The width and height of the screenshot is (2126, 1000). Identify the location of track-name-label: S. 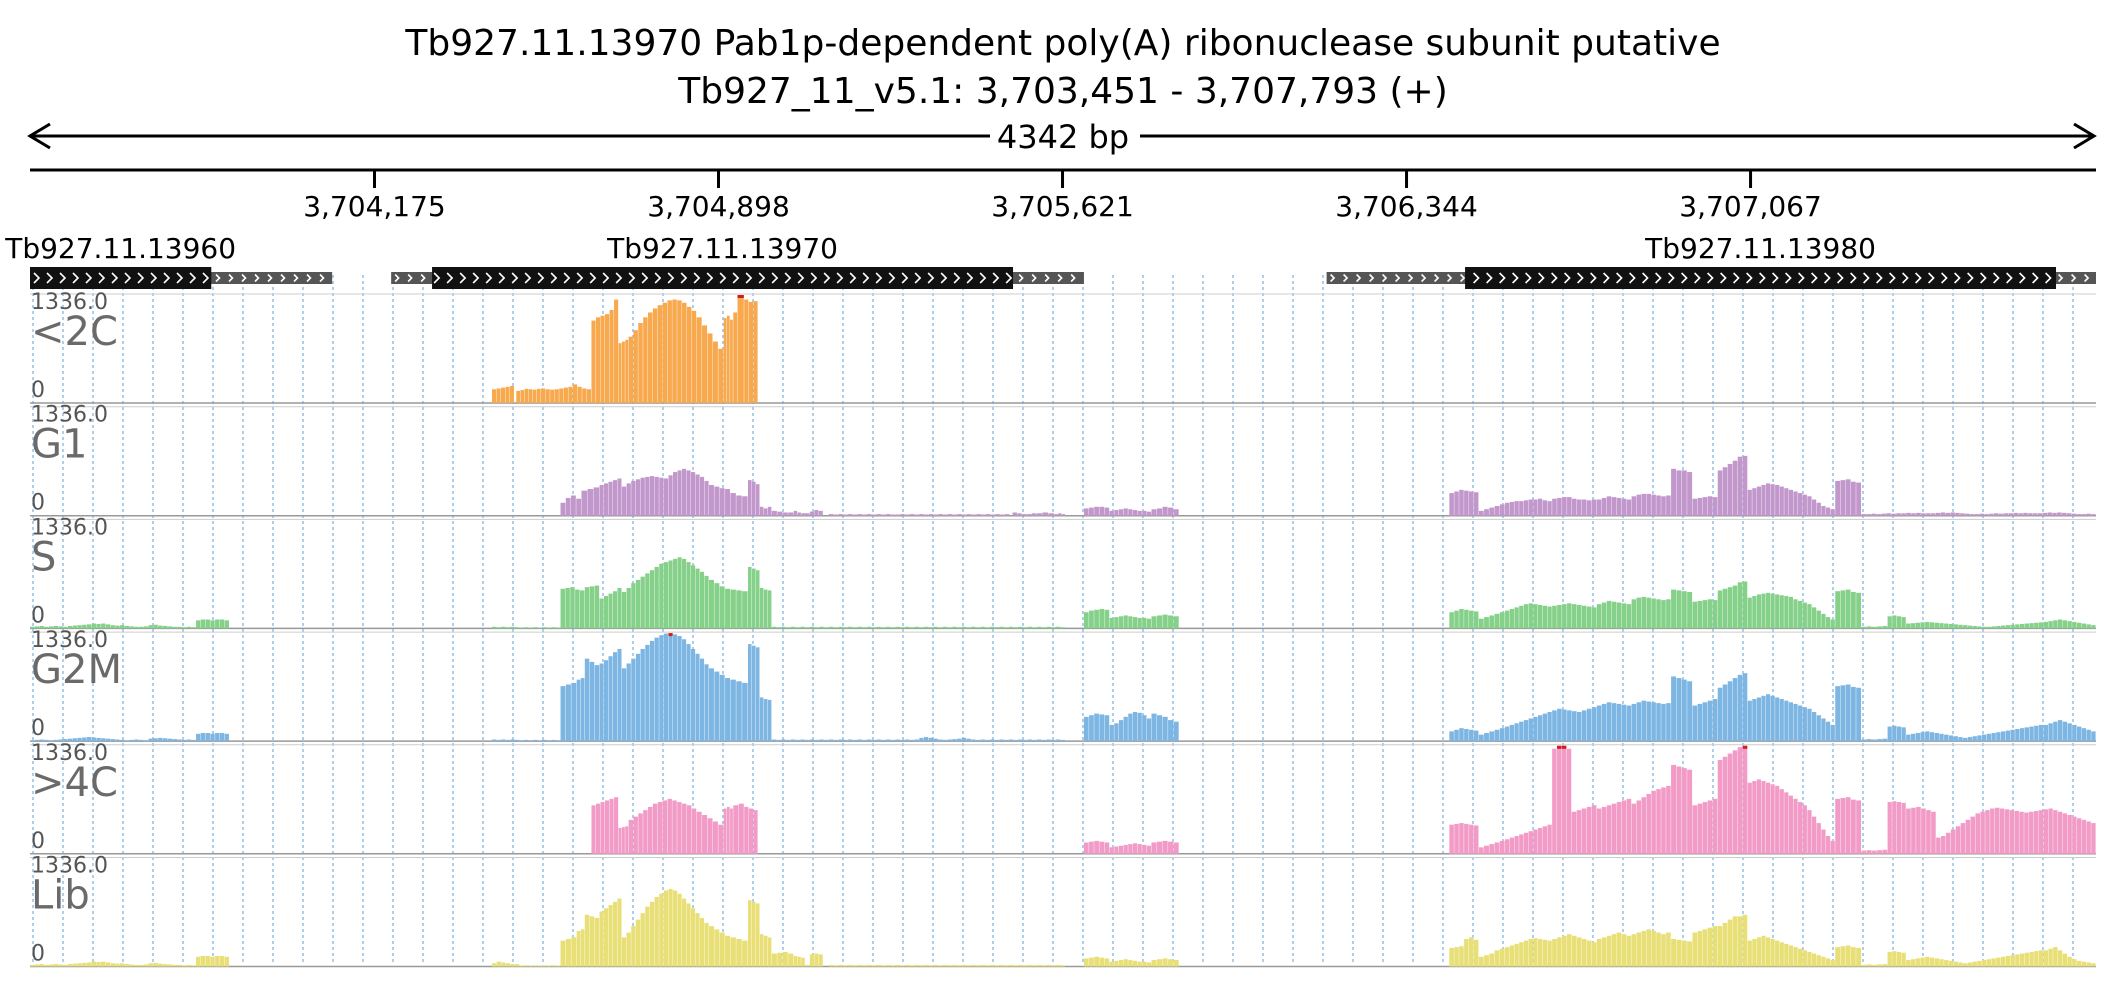
(43, 557).